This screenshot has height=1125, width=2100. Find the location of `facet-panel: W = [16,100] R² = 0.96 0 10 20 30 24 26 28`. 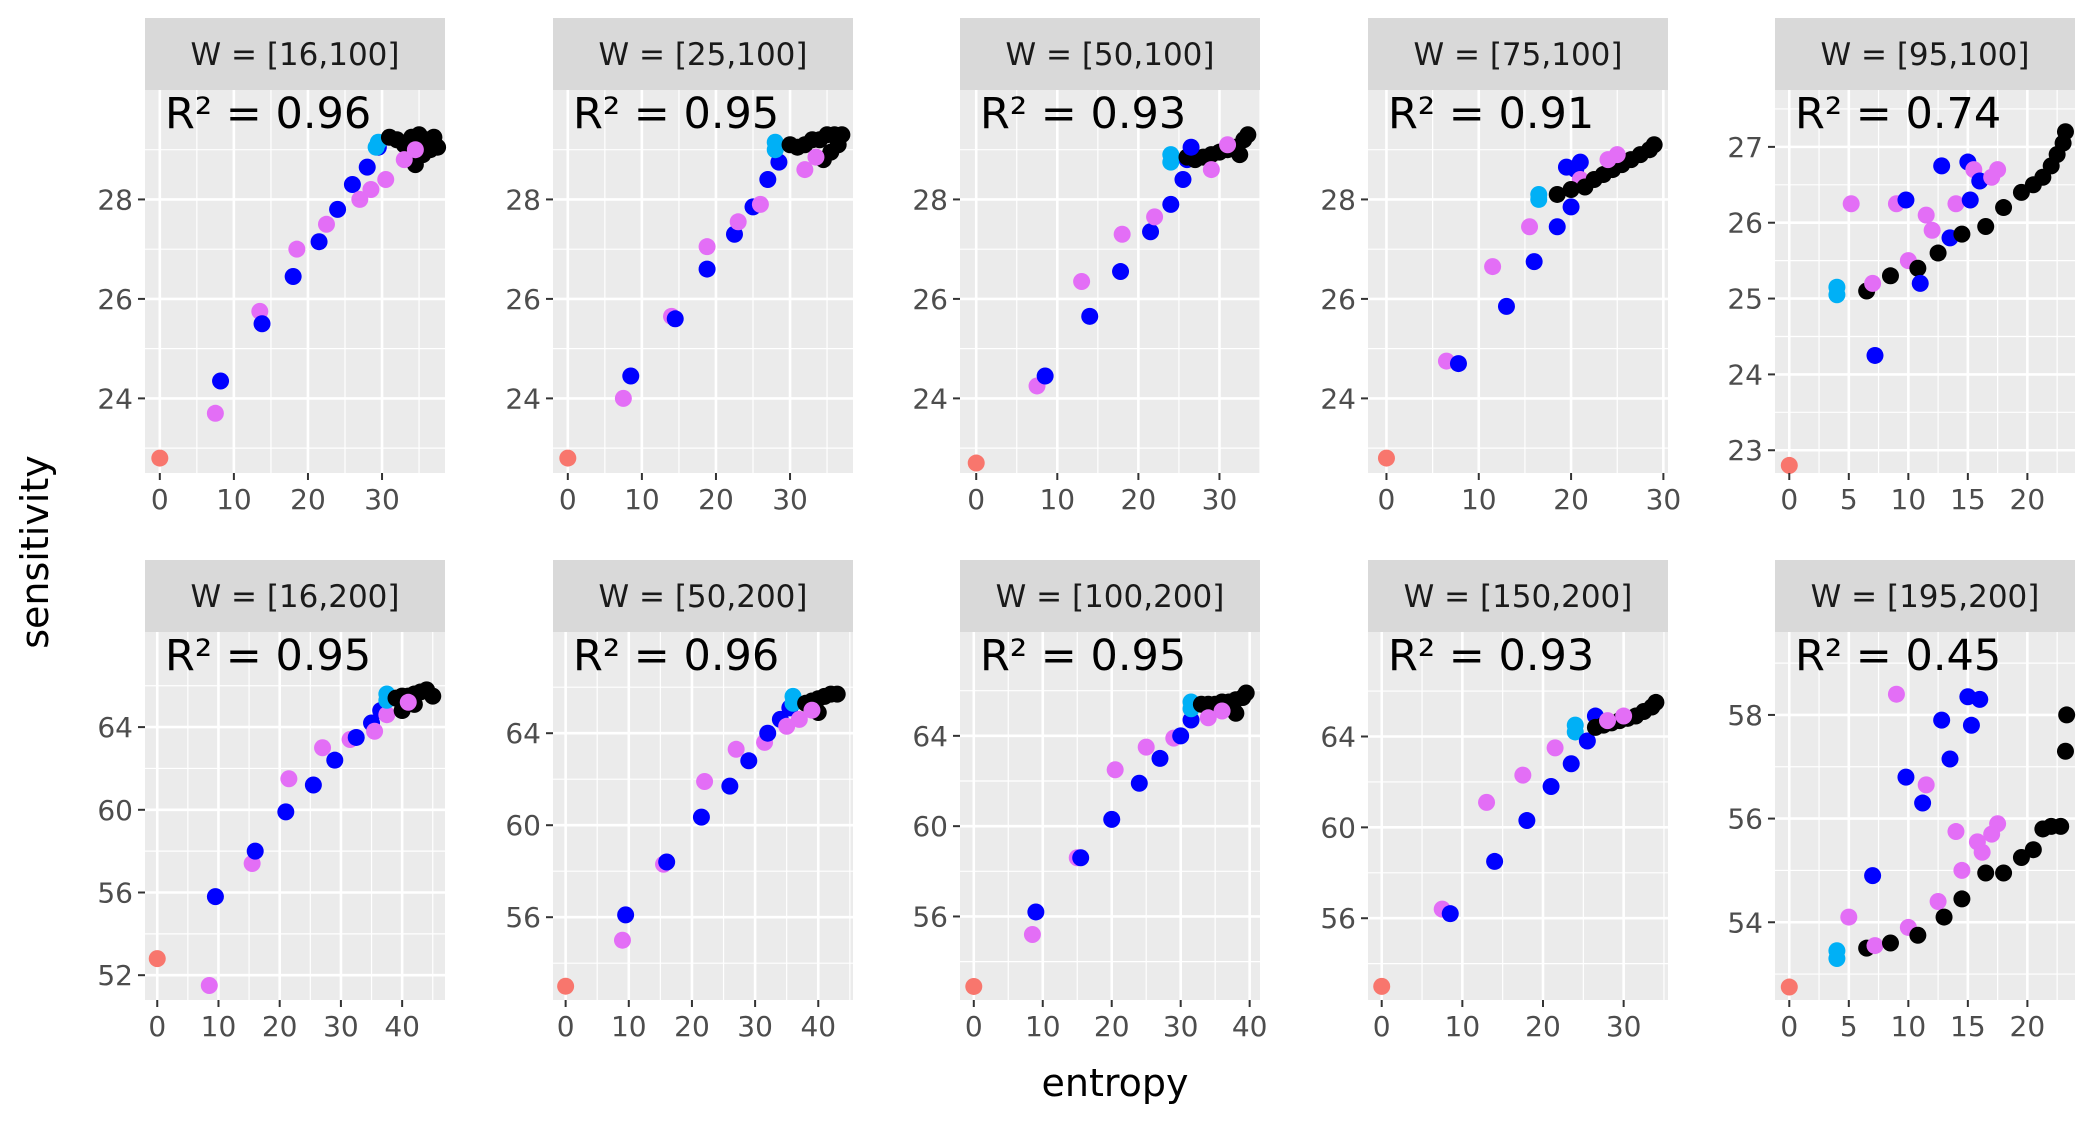

facet-panel: W = [16,100] R² = 0.96 0 10 20 30 24 26 28 is located at coordinates (272, 267).